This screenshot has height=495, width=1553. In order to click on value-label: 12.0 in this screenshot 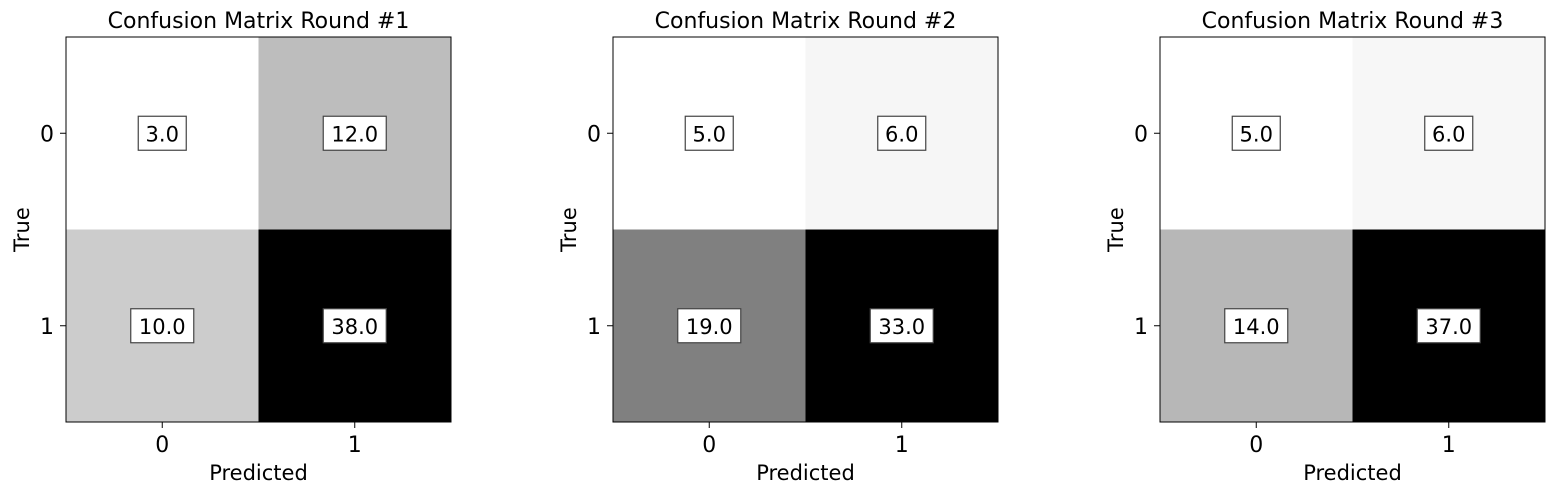, I will do `click(354, 134)`.